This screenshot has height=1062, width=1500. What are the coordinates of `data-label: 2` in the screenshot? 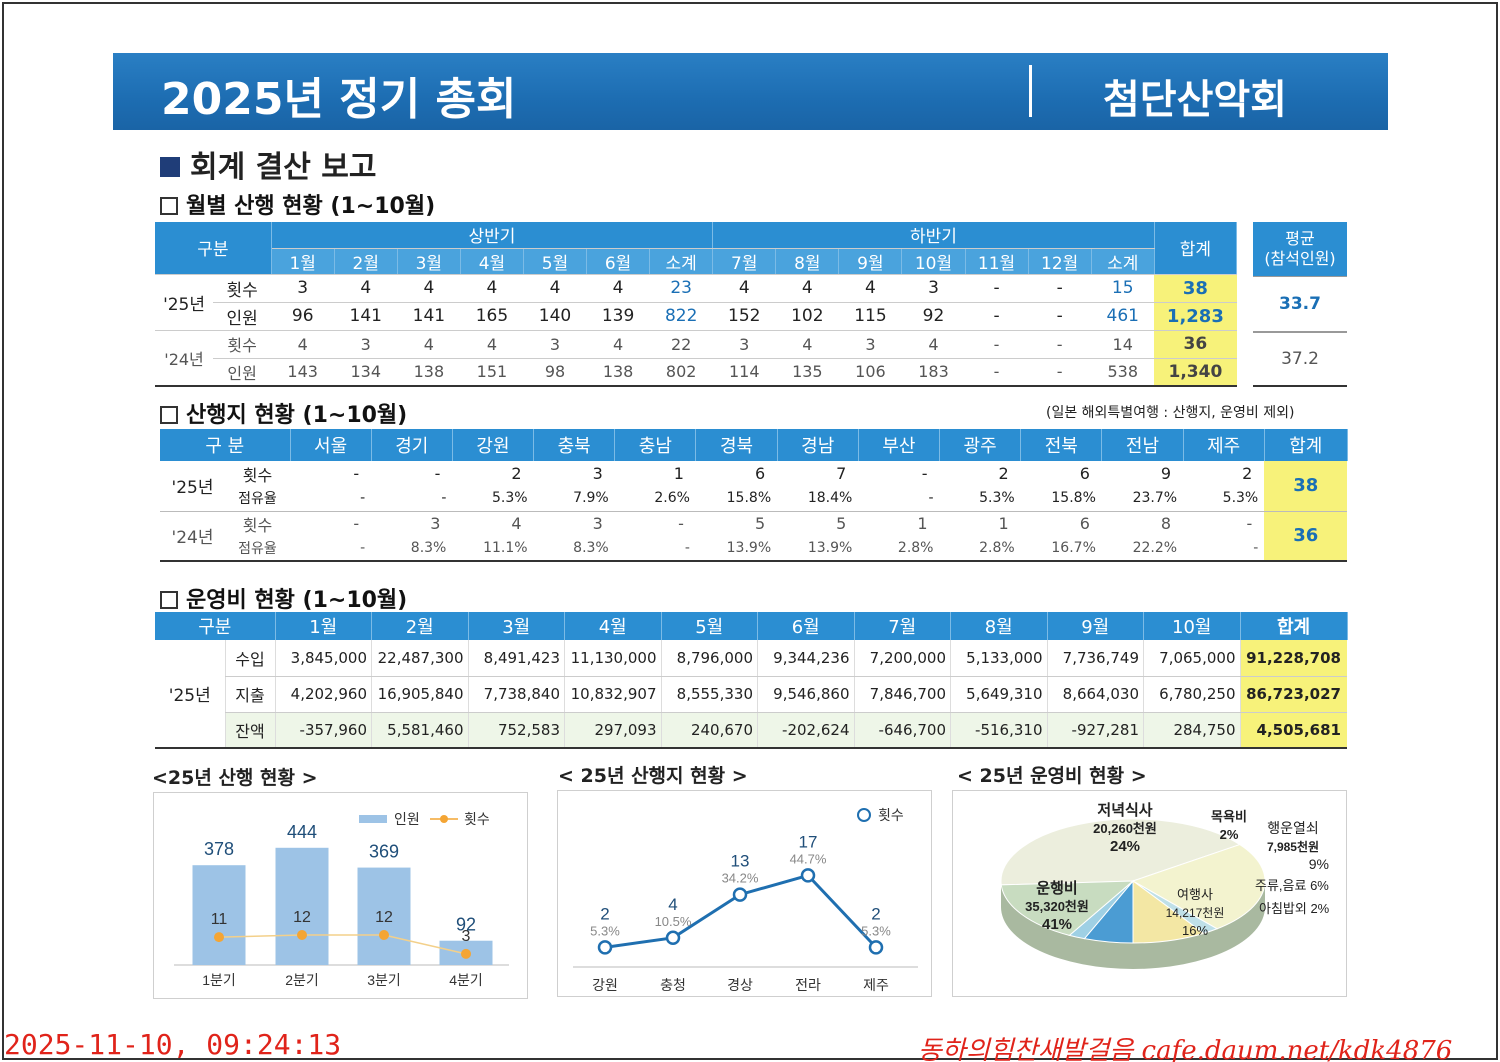 It's located at (875, 913).